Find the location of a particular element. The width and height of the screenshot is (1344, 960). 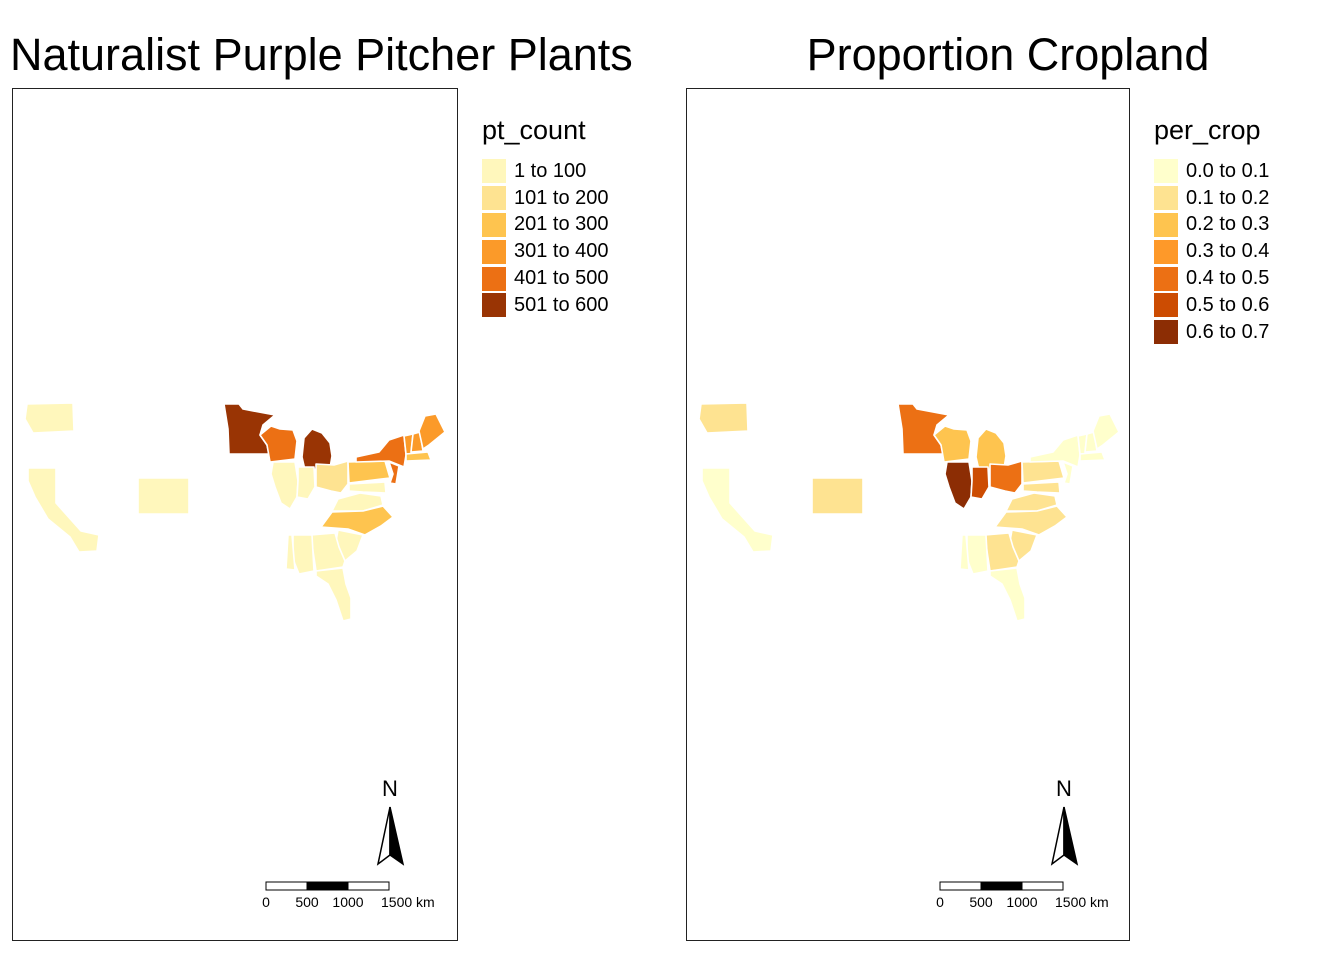

legend-title: per_crop is located at coordinates (1207, 130).